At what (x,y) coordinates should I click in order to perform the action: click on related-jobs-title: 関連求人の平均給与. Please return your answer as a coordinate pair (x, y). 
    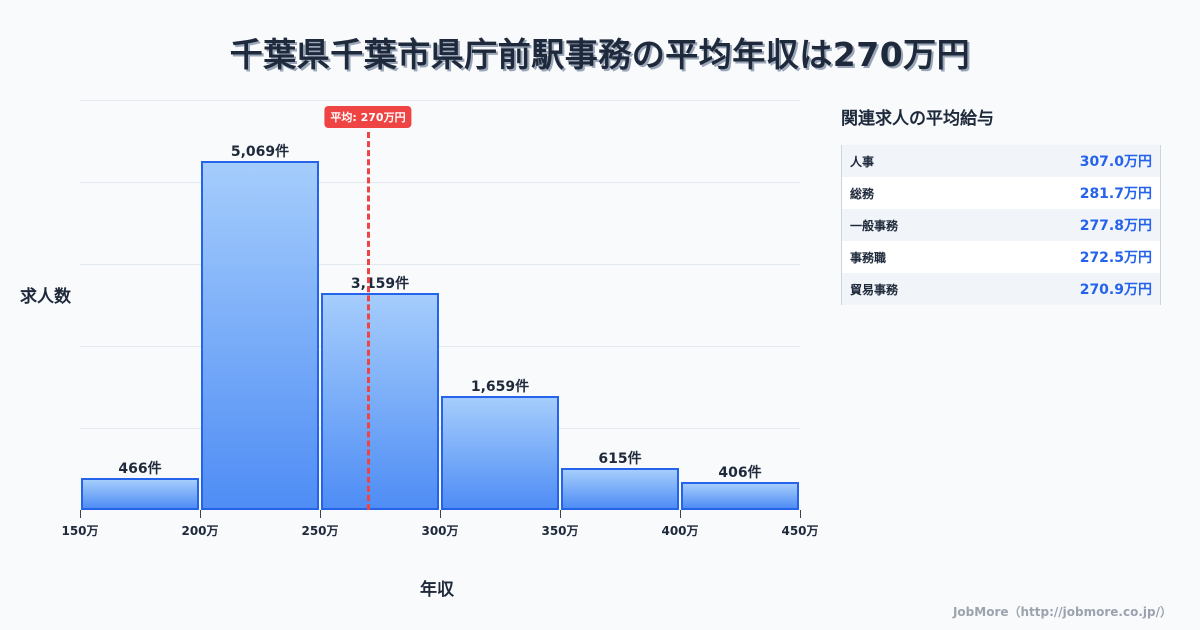
    Looking at the image, I should click on (917, 119).